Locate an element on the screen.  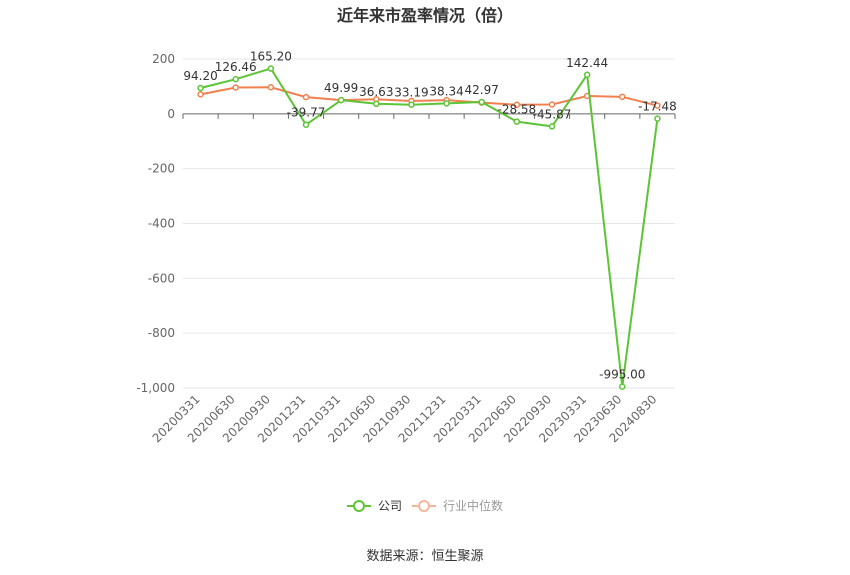
data-label: 126.46 is located at coordinates (236, 67).